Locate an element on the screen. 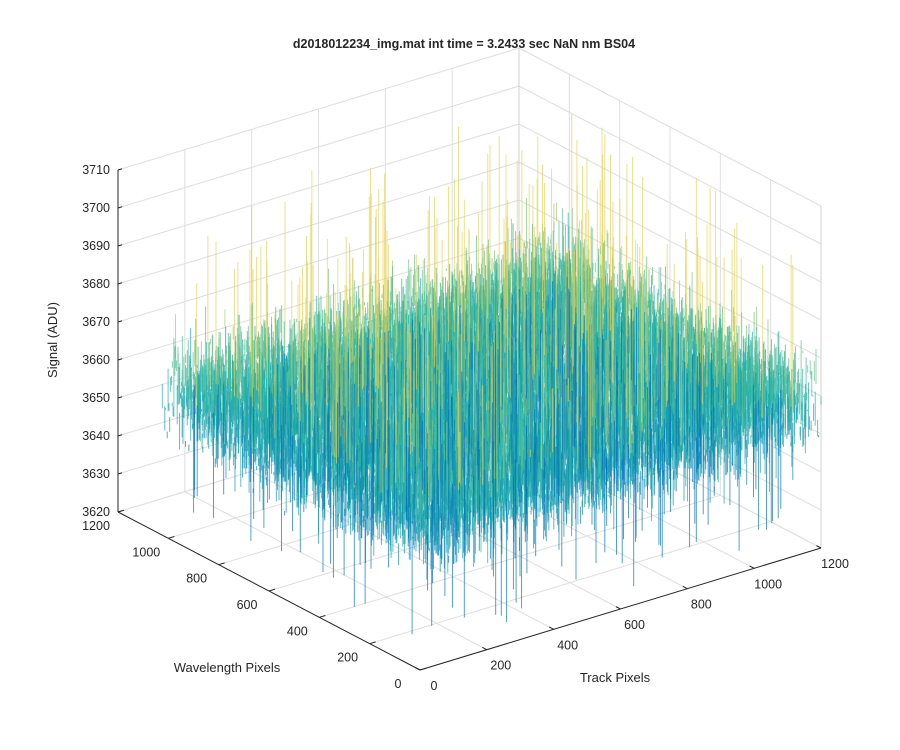 Image resolution: width=900 pixels, height=750 pixels. z-tick-label: 3710 is located at coordinates (96, 170).